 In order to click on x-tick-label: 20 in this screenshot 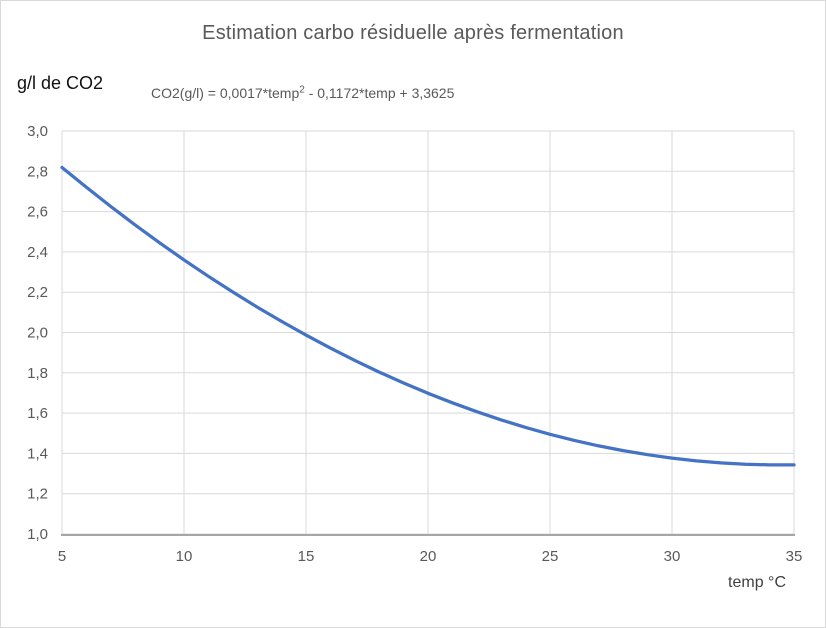, I will do `click(428, 556)`.